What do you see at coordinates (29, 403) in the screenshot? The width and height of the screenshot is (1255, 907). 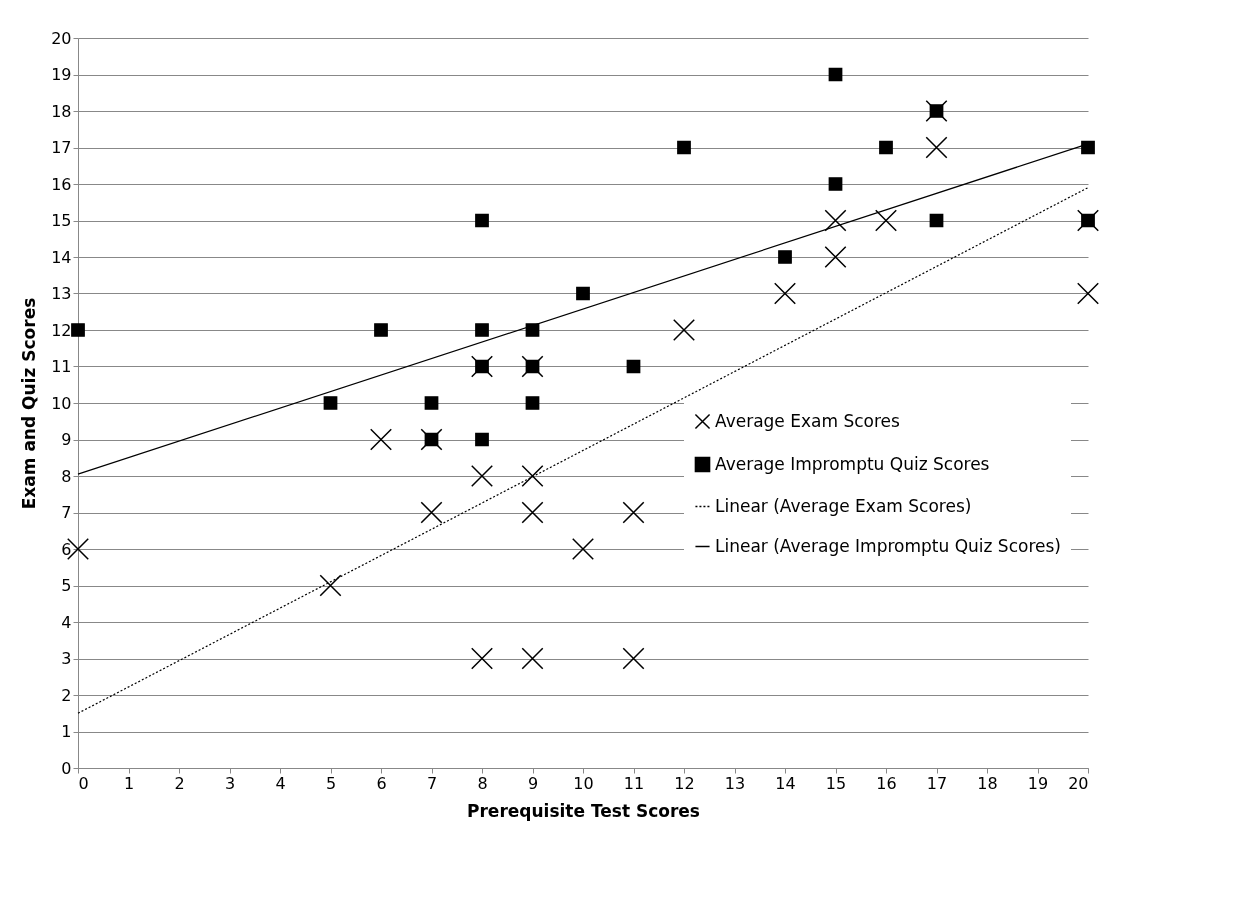 I see `y-axis-title: Exam and Quiz Scores` at bounding box center [29, 403].